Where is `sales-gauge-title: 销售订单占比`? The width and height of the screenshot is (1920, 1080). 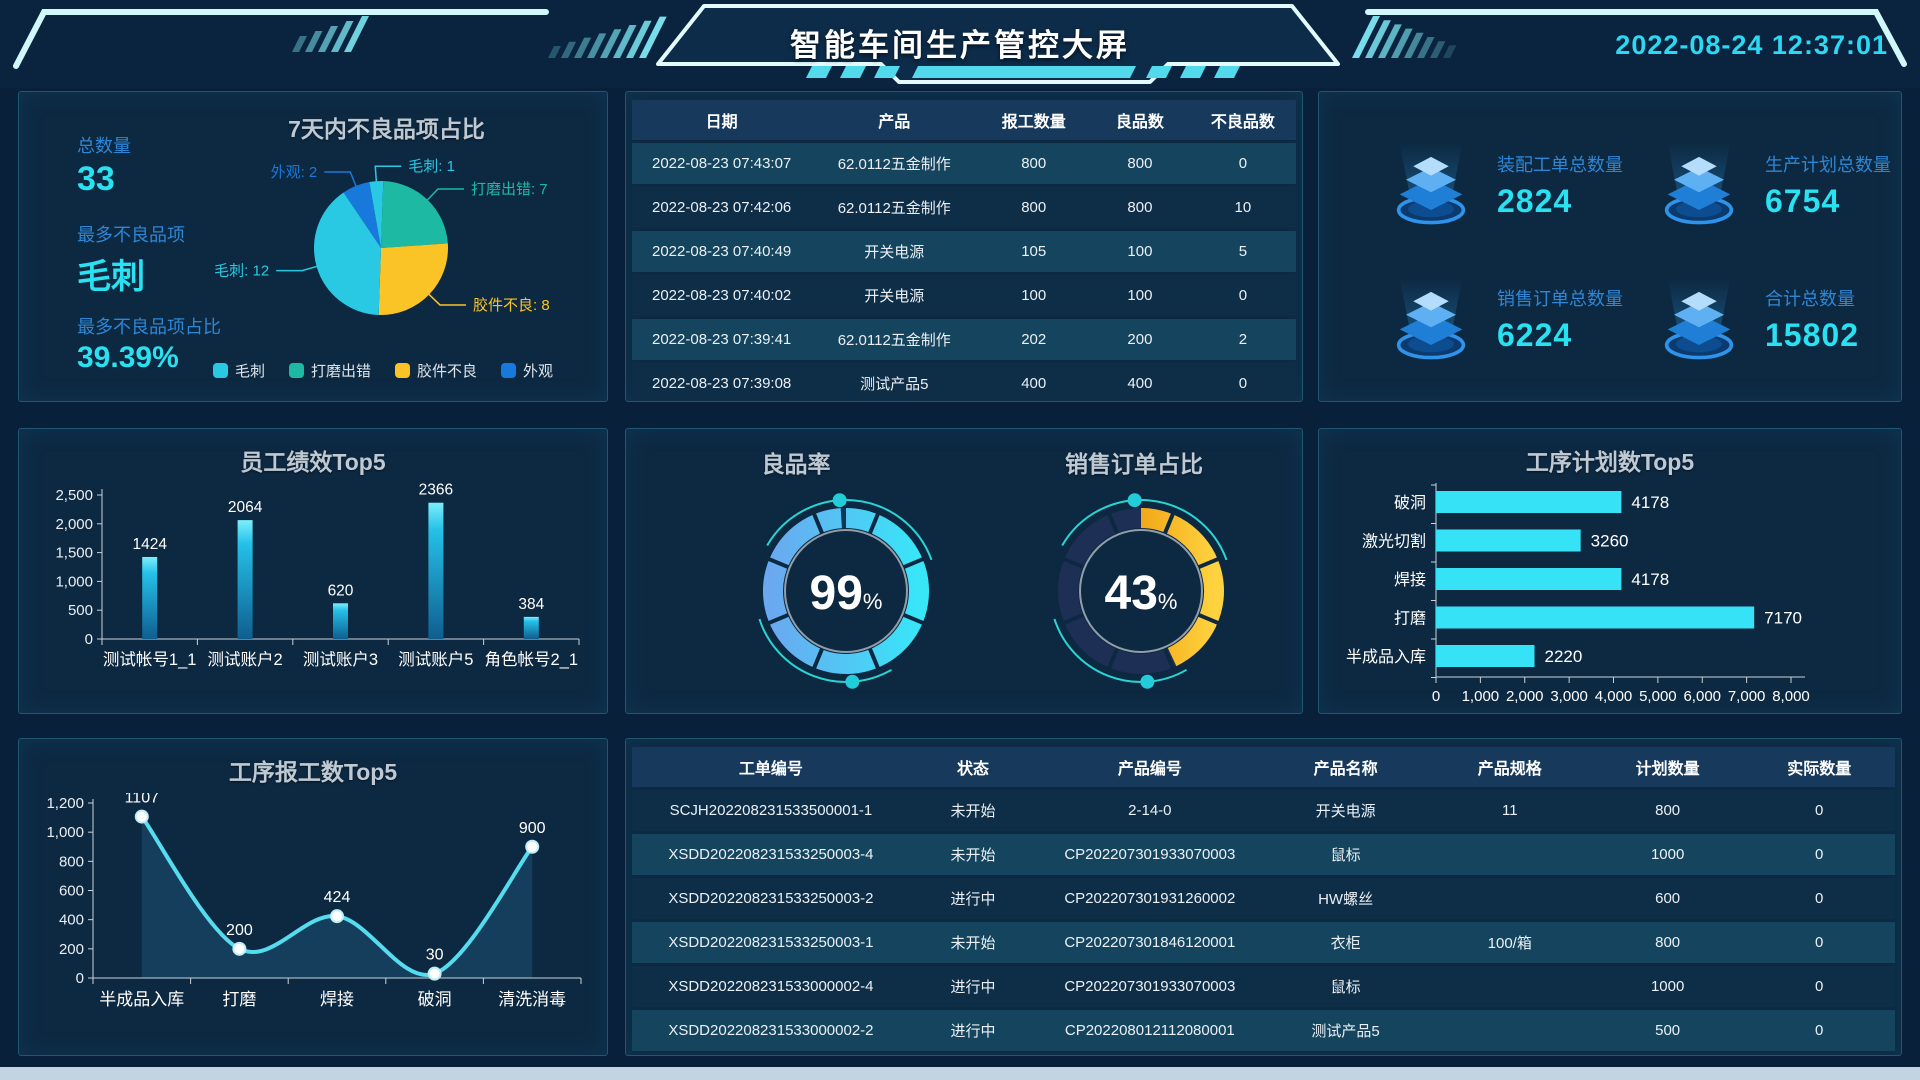 sales-gauge-title: 销售订单占比 is located at coordinates (1134, 464).